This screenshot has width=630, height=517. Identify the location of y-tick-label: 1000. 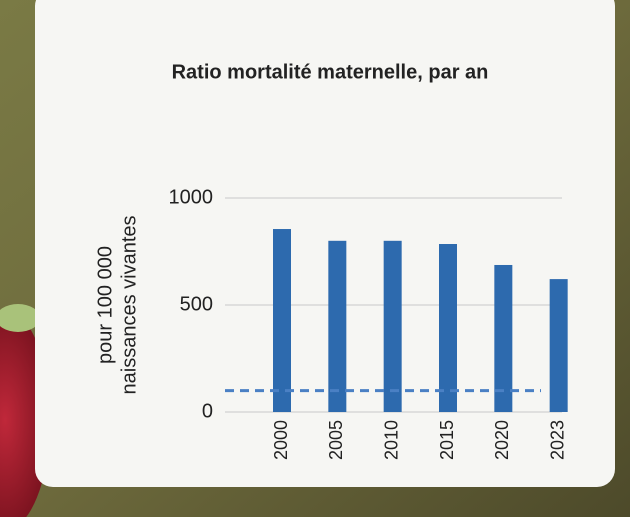
(191, 197).